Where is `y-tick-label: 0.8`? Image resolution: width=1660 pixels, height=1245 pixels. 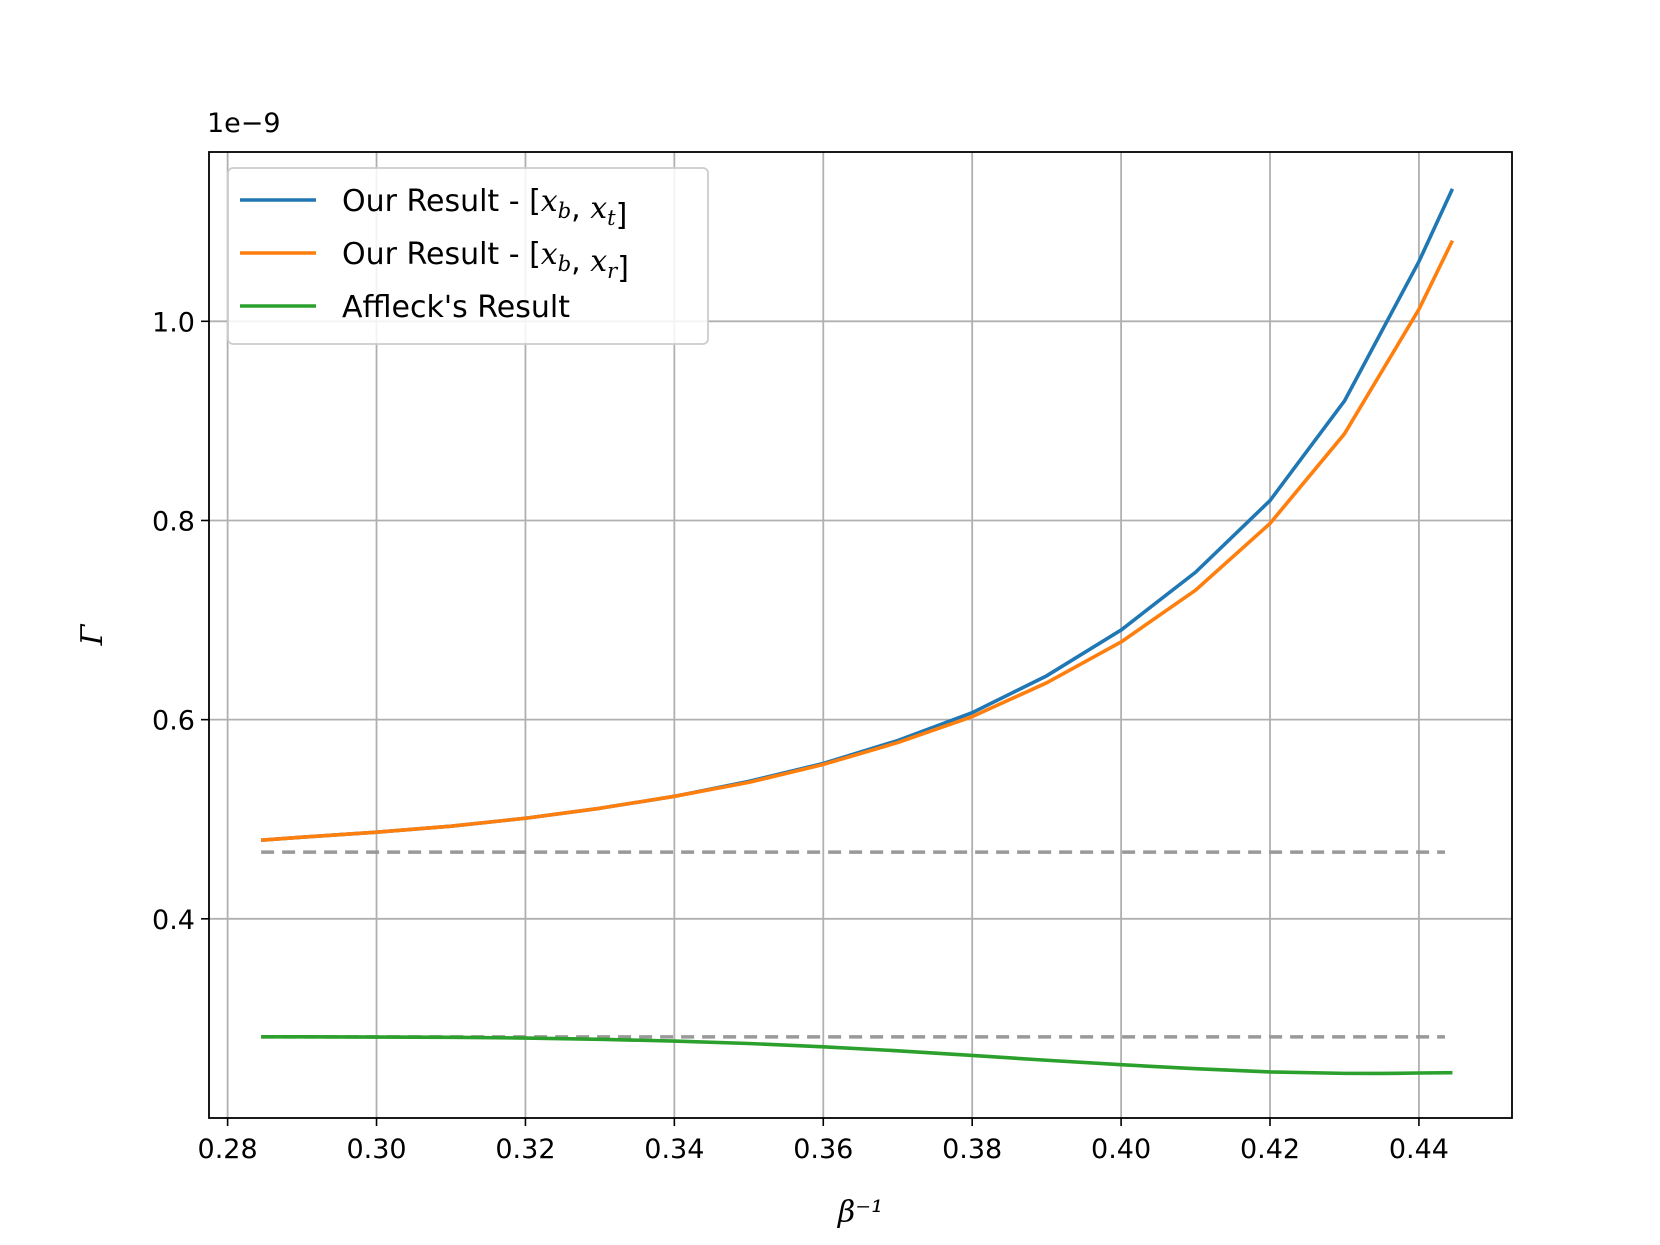 y-tick-label: 0.8 is located at coordinates (173, 521).